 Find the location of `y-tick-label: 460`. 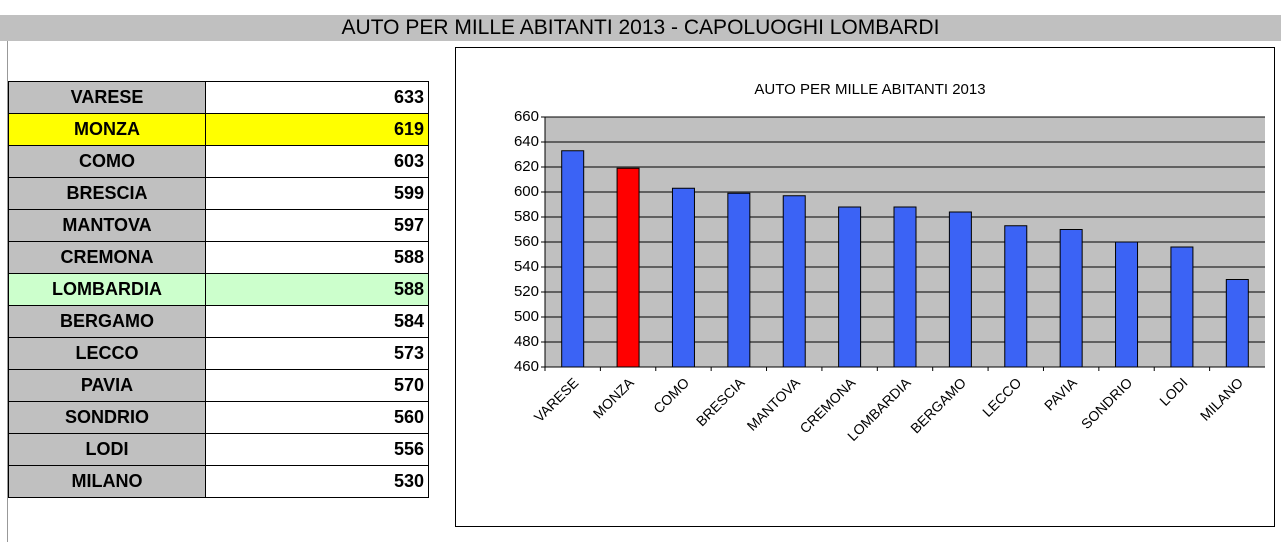

y-tick-label: 460 is located at coordinates (526, 366).